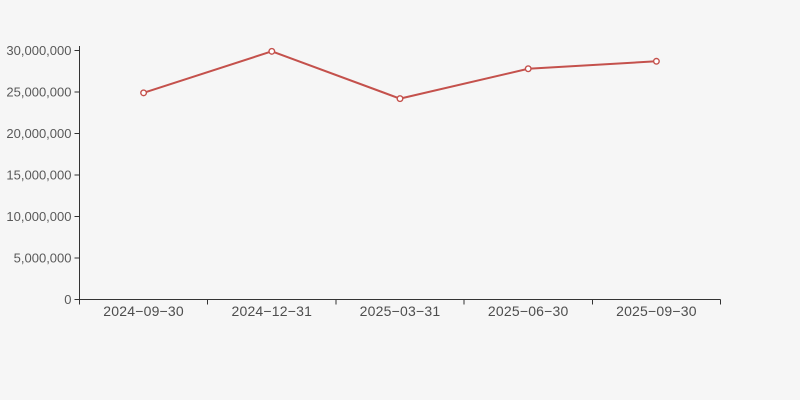  Describe the element at coordinates (528, 311) in the screenshot. I see `x-axis-tick-label: 2025−06−30` at that location.